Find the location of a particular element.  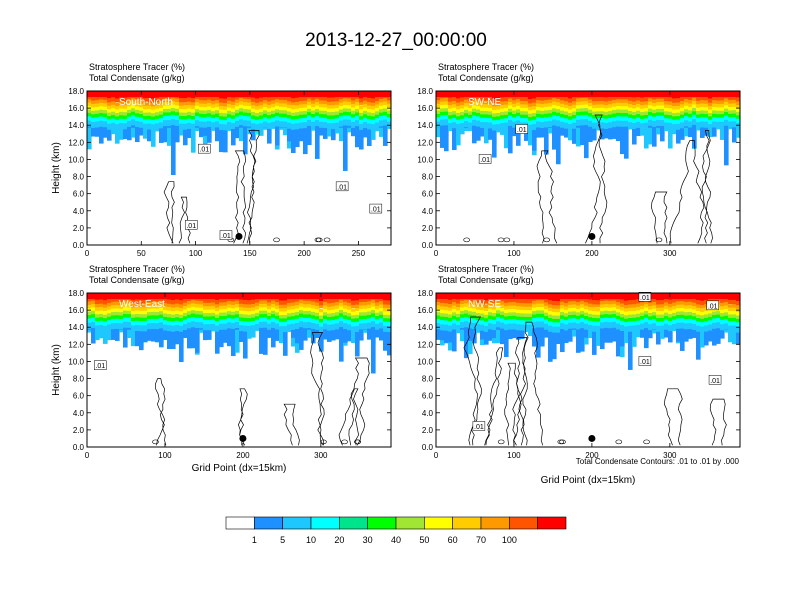

contour-label: .01 is located at coordinates (204, 150).